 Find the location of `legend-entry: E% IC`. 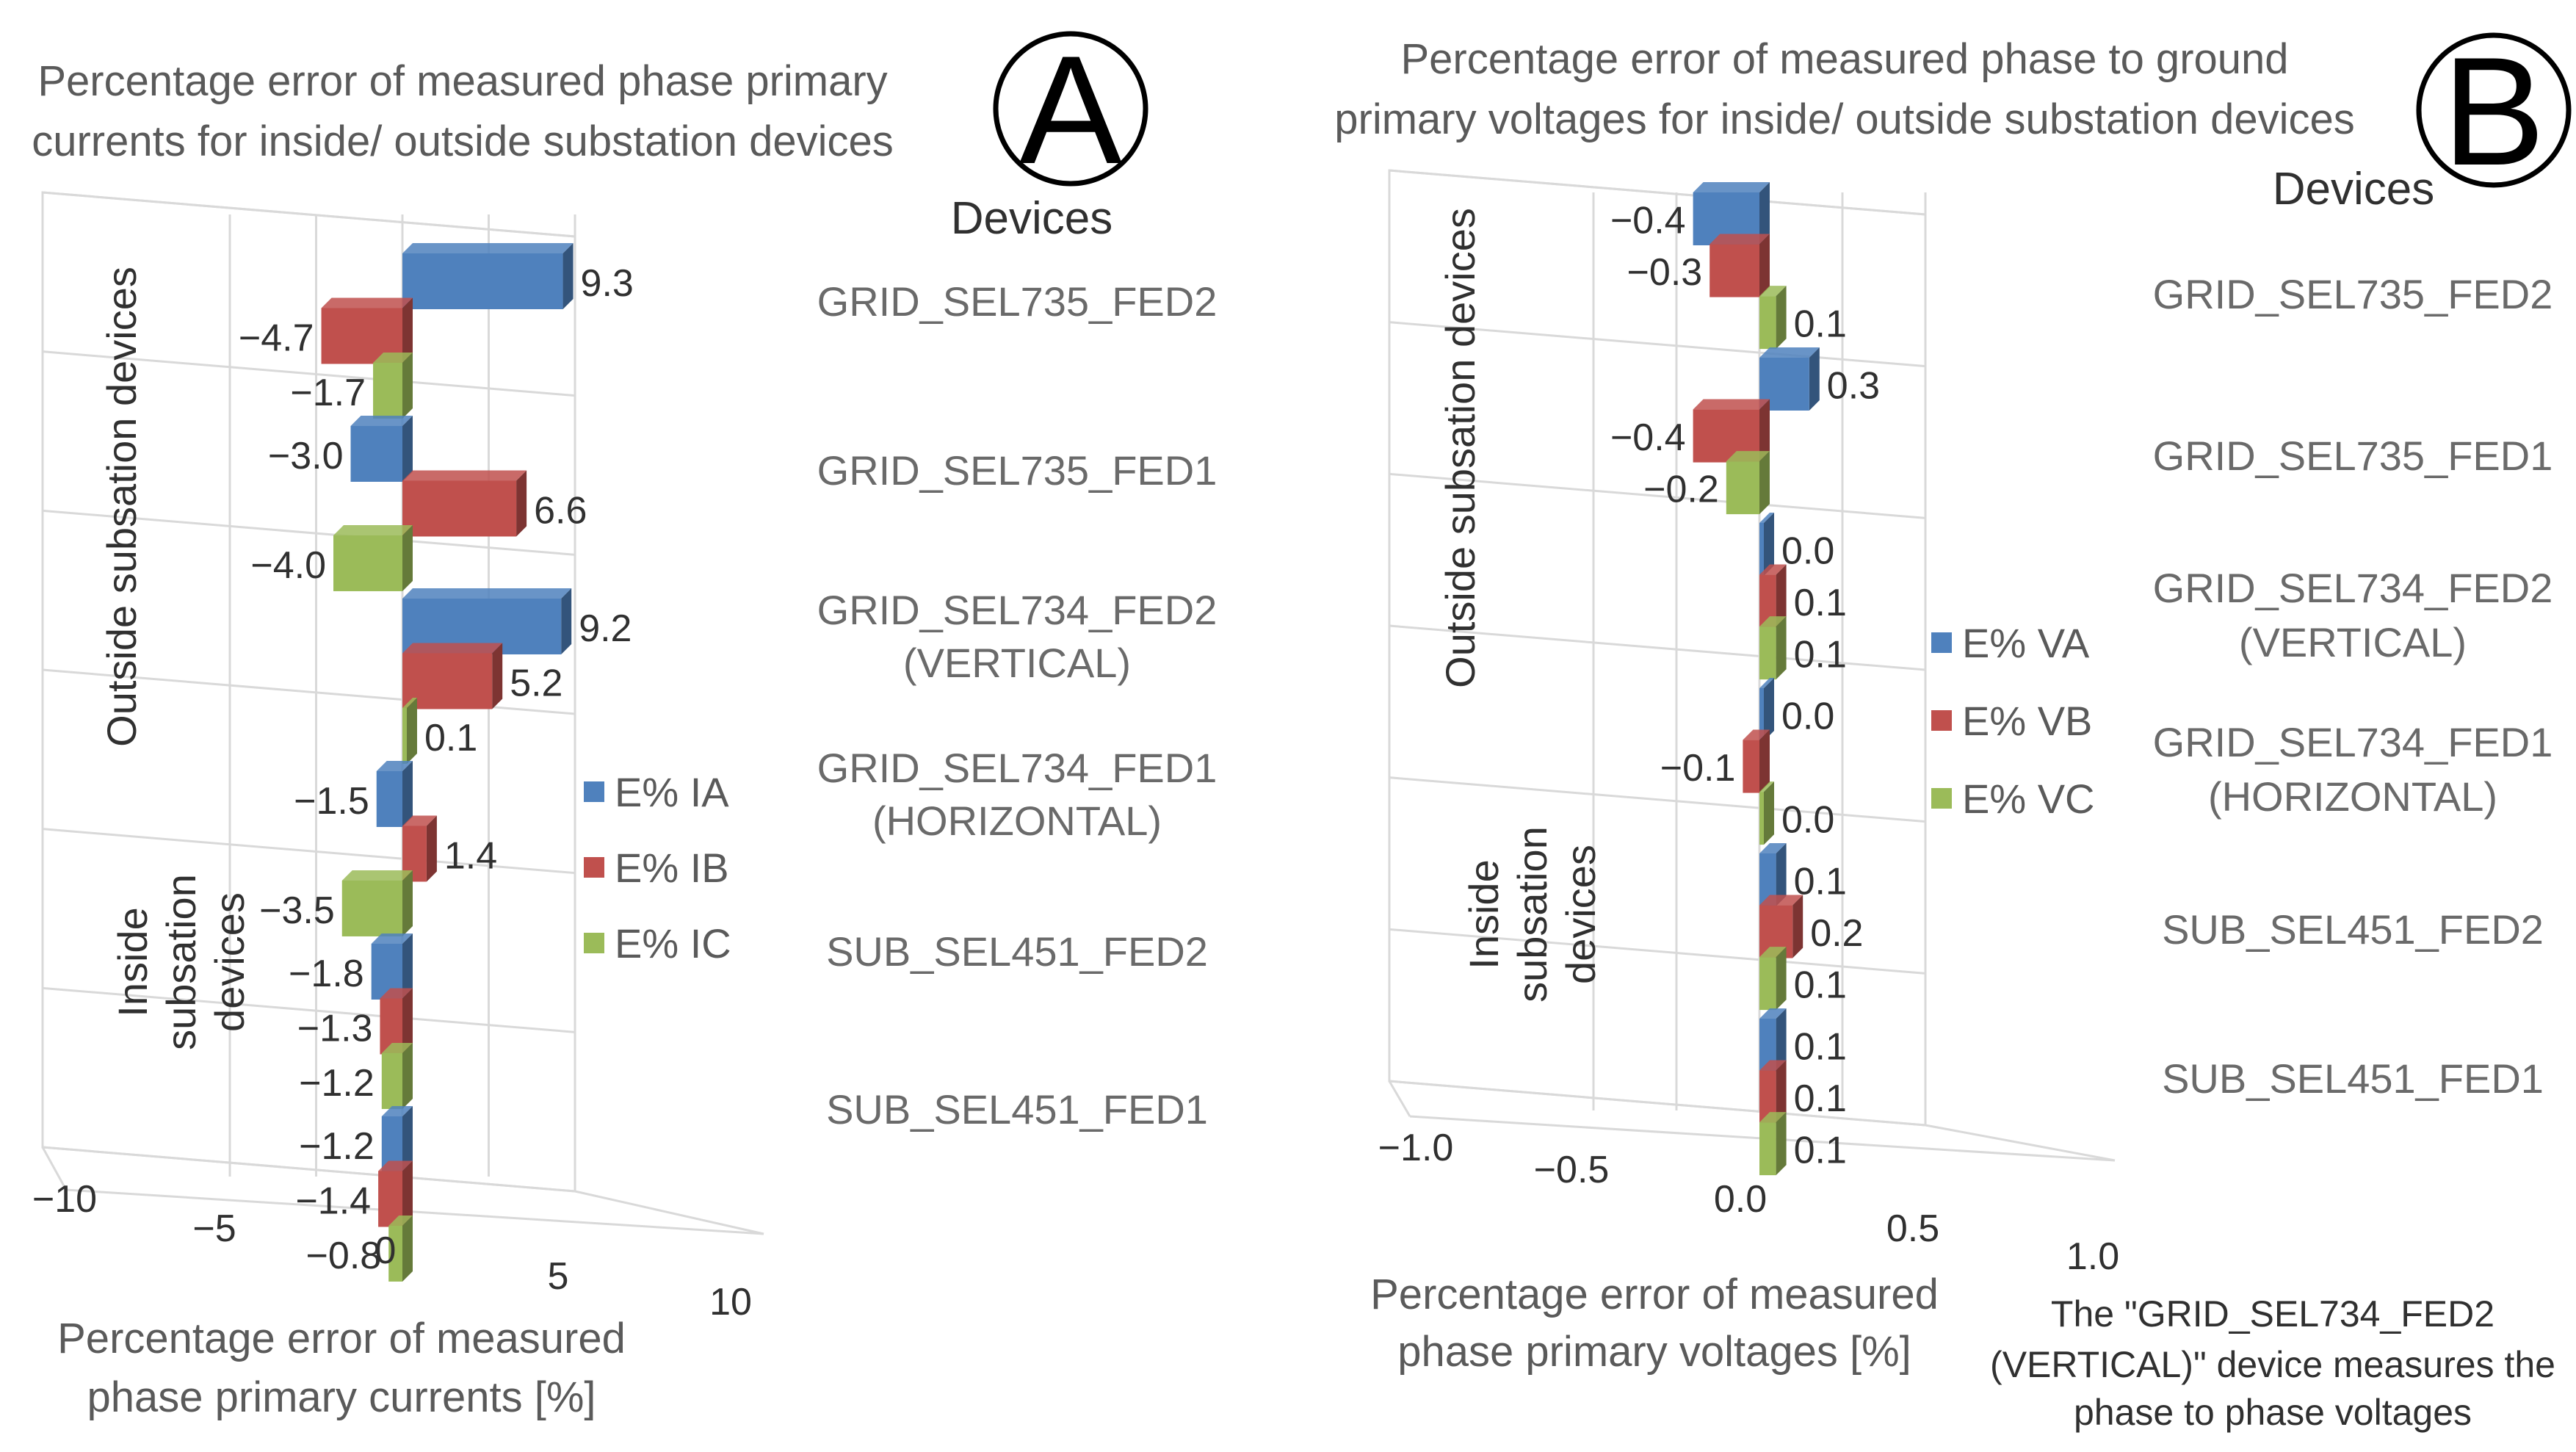

legend-entry: E% IC is located at coordinates (673, 943).